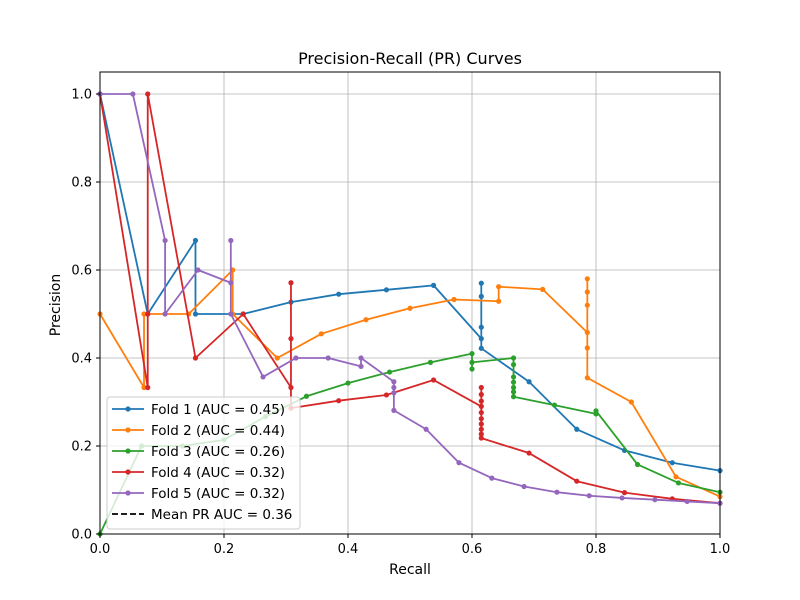 Image resolution: width=800 pixels, height=600 pixels. Describe the element at coordinates (218, 473) in the screenshot. I see `legend-label: Fold 4 (AUC = 0.32)` at that location.